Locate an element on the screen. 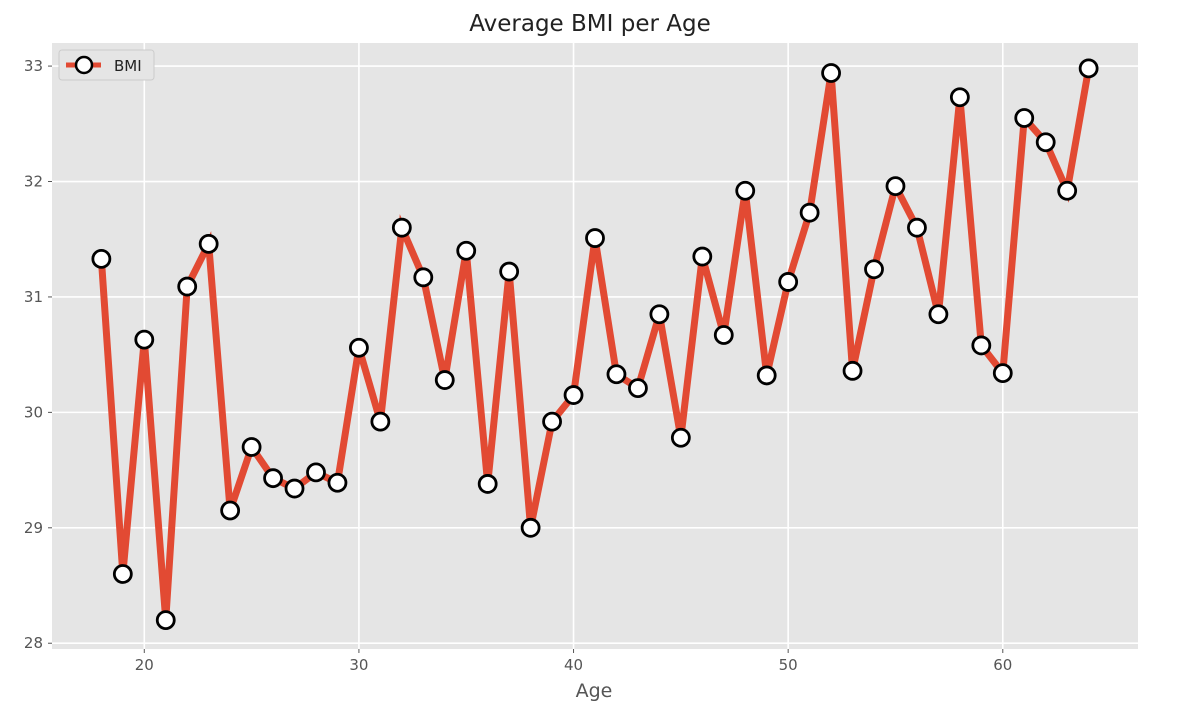 Image resolution: width=1187 pixels, height=725 pixels. y-tick-label: 30 is located at coordinates (33, 412).